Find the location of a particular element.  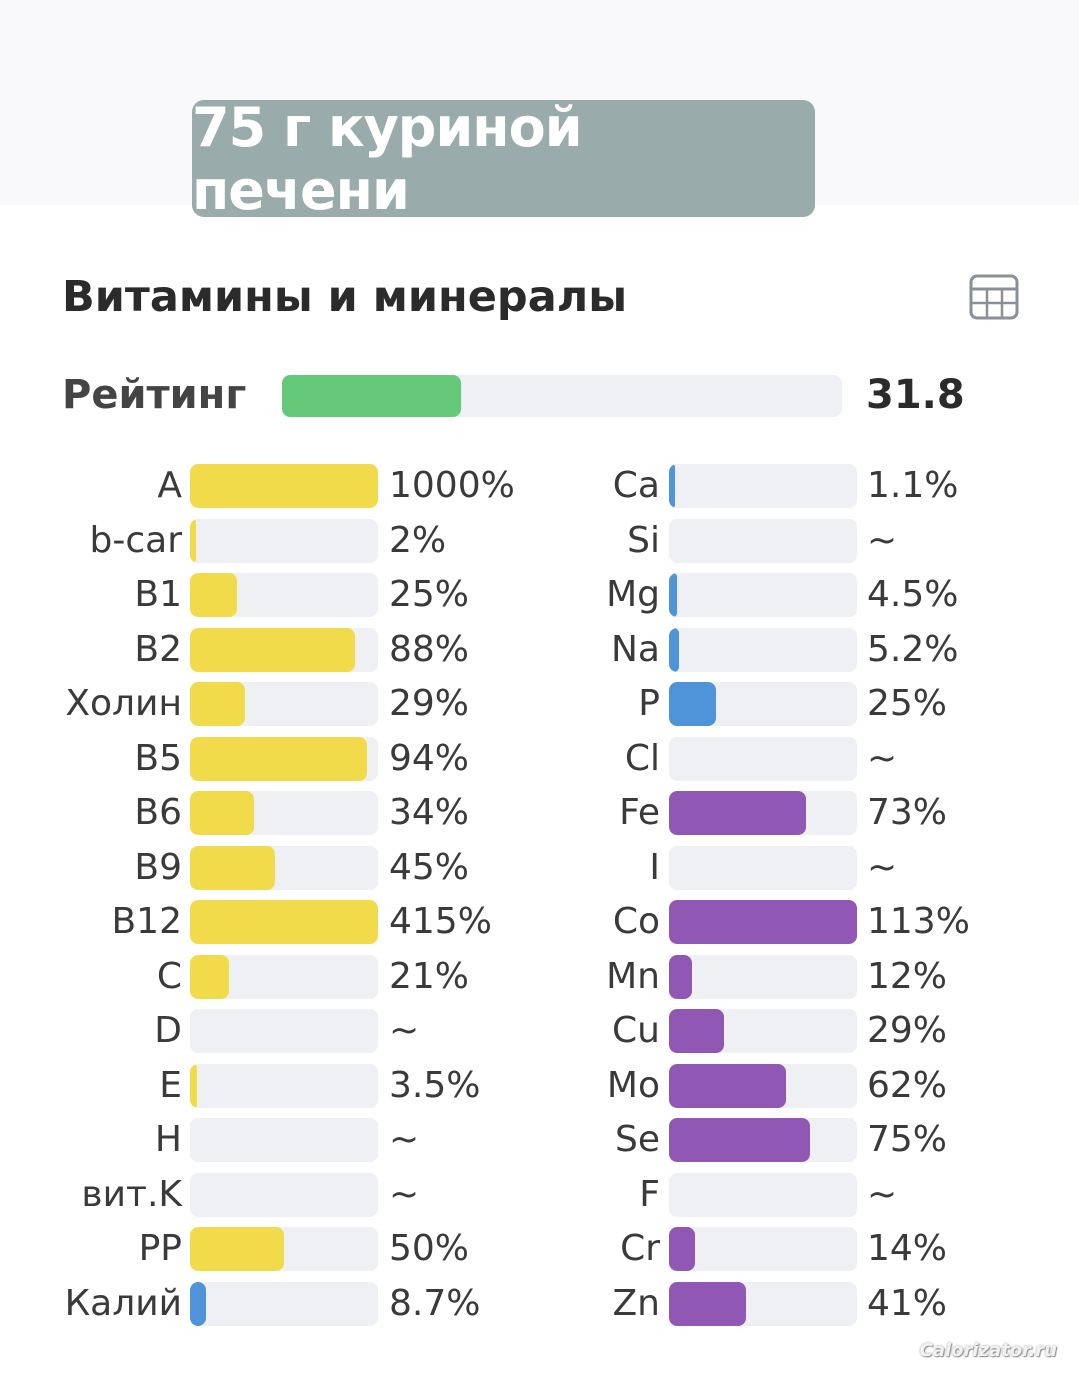

nutrient-label: B12 is located at coordinates (146, 921).